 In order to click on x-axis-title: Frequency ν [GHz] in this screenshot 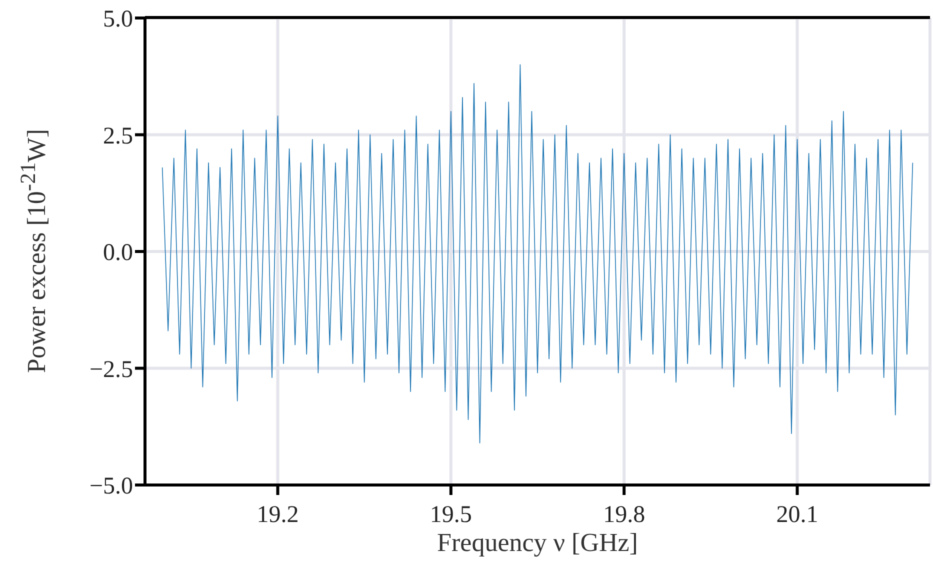, I will do `click(537, 543)`.